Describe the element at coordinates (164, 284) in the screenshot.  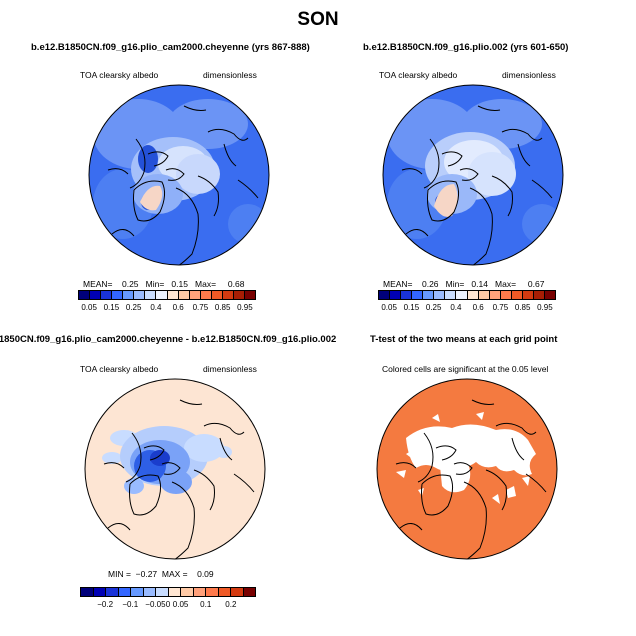
I see `stats-top-left: MEAN= 0.25 Min= 0.15 Max= 0.68` at that location.